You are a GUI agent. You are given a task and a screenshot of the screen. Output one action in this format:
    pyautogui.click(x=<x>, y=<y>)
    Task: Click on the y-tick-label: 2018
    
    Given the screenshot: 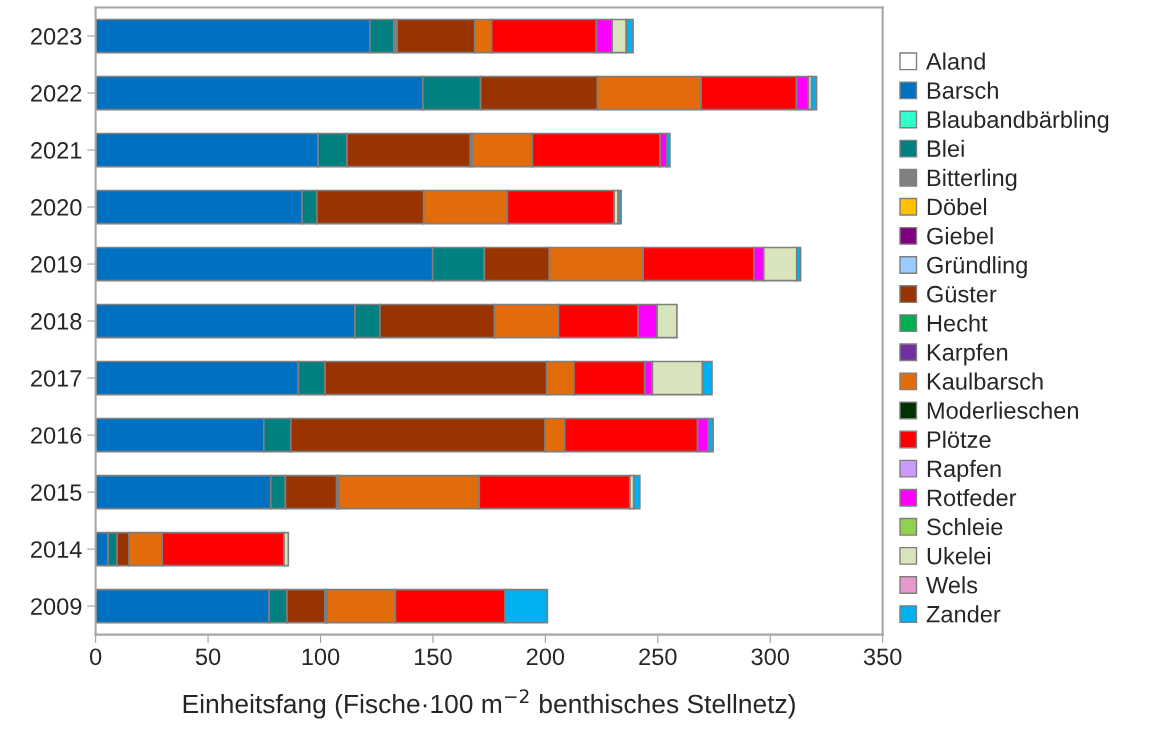 What is the action you would take?
    pyautogui.click(x=56, y=321)
    